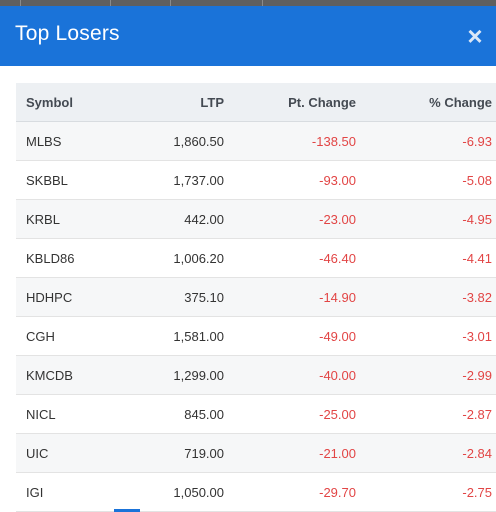 Image resolution: width=496 pixels, height=512 pixels. Describe the element at coordinates (290, 375) in the screenshot. I see `cell-pt-change: -40.00` at that location.